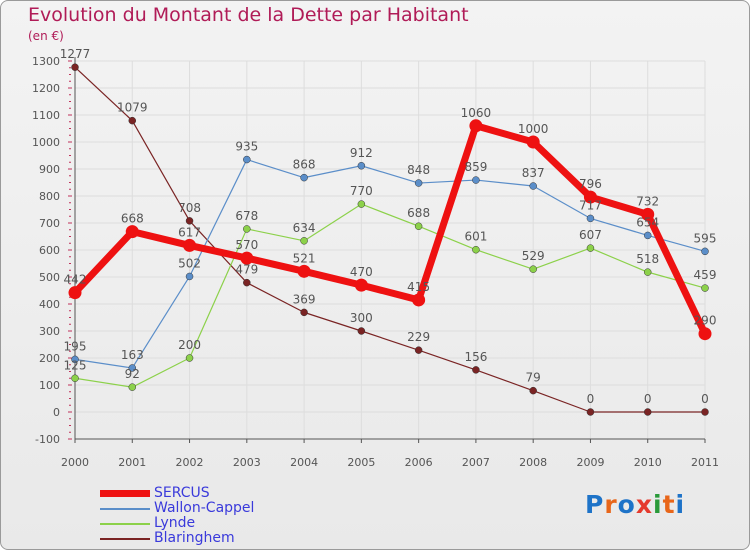 The width and height of the screenshot is (750, 550). What do you see at coordinates (304, 299) in the screenshot?
I see `data-label: 369` at bounding box center [304, 299].